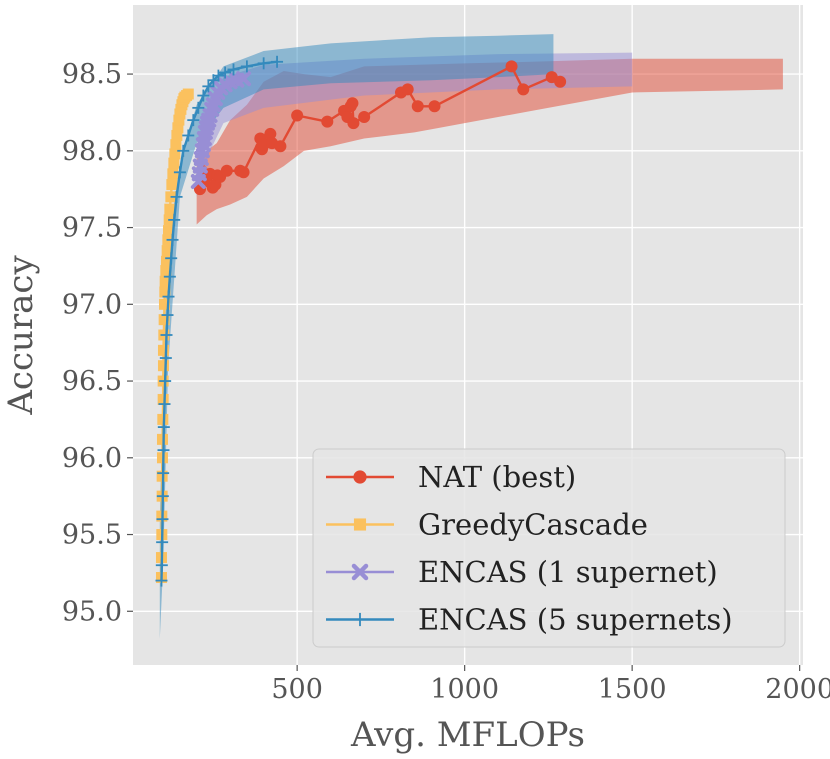 The width and height of the screenshot is (830, 759). Describe the element at coordinates (568, 572) in the screenshot. I see `legend-label: ENCAS (1 supernet)` at that location.